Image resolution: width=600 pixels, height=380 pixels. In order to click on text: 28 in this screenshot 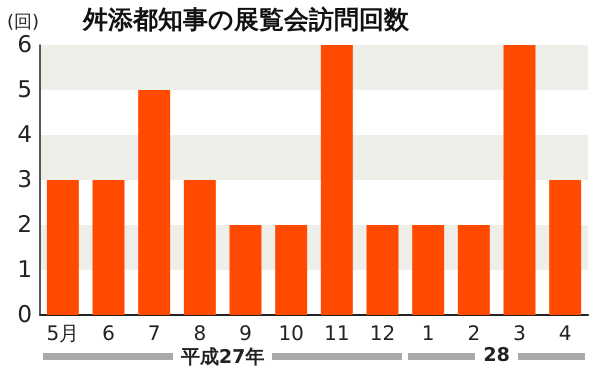, I will do `click(496, 355)`.